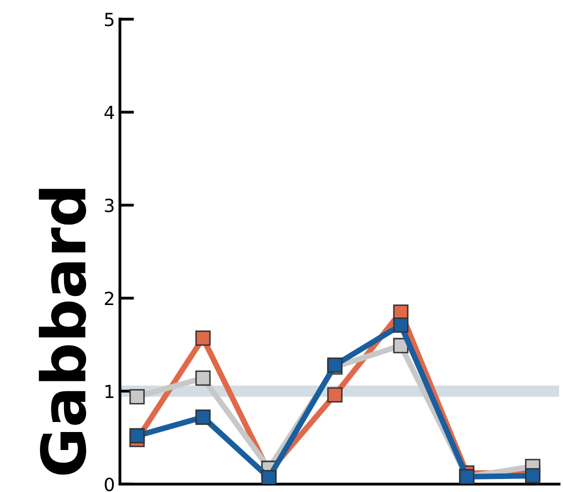  Describe the element at coordinates (62, 331) in the screenshot. I see `y-axis-title: Gabbard` at that location.